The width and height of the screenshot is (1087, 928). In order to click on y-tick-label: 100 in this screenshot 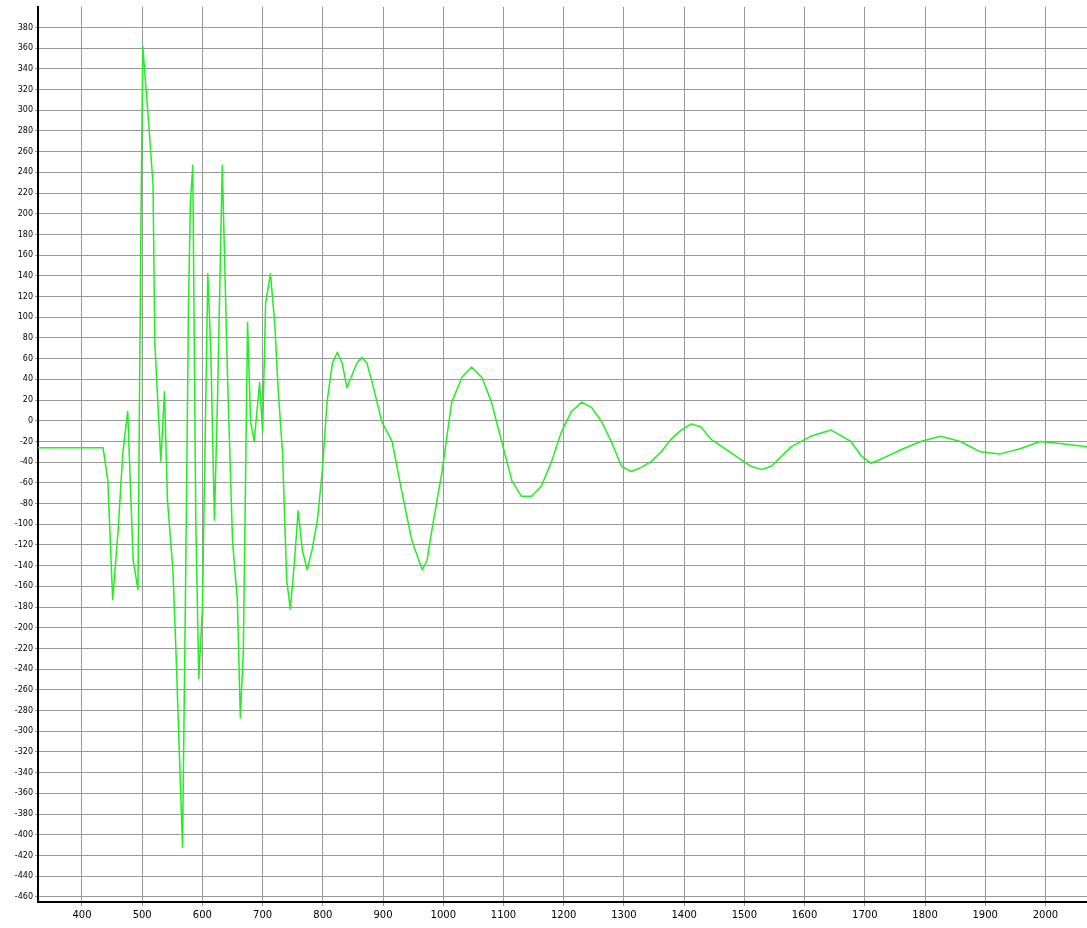, I will do `click(25, 317)`.